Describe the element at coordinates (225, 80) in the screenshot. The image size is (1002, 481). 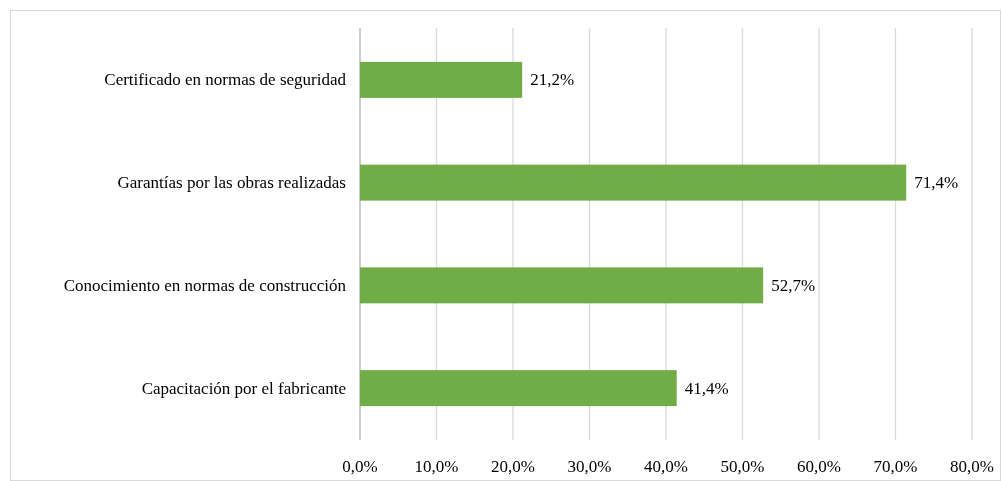
I see `y-tick-label: Certificado en normas de seguridad` at that location.